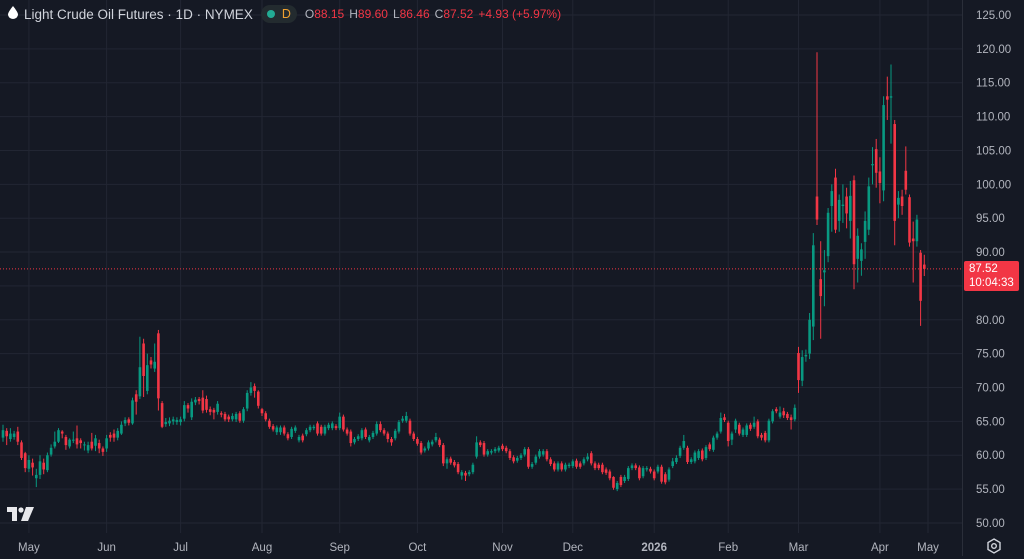 The height and width of the screenshot is (559, 1024). What do you see at coordinates (21, 516) in the screenshot?
I see `tradingview-logo` at bounding box center [21, 516].